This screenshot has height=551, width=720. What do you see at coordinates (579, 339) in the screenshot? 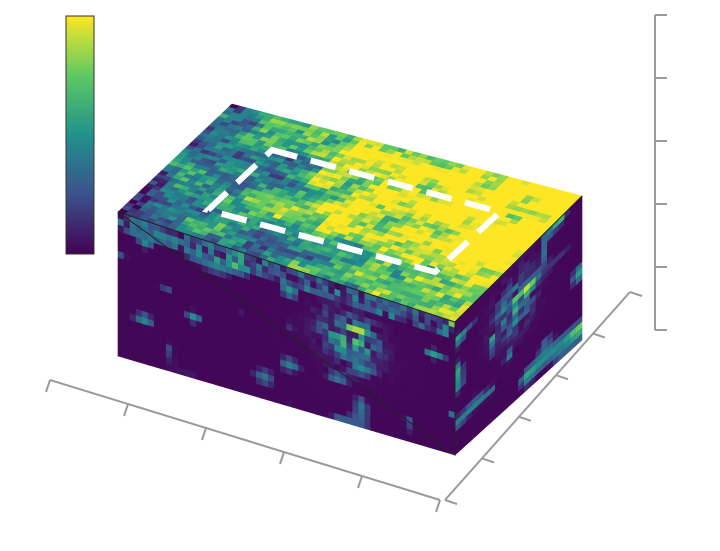
I see `side-voxel` at bounding box center [579, 339].